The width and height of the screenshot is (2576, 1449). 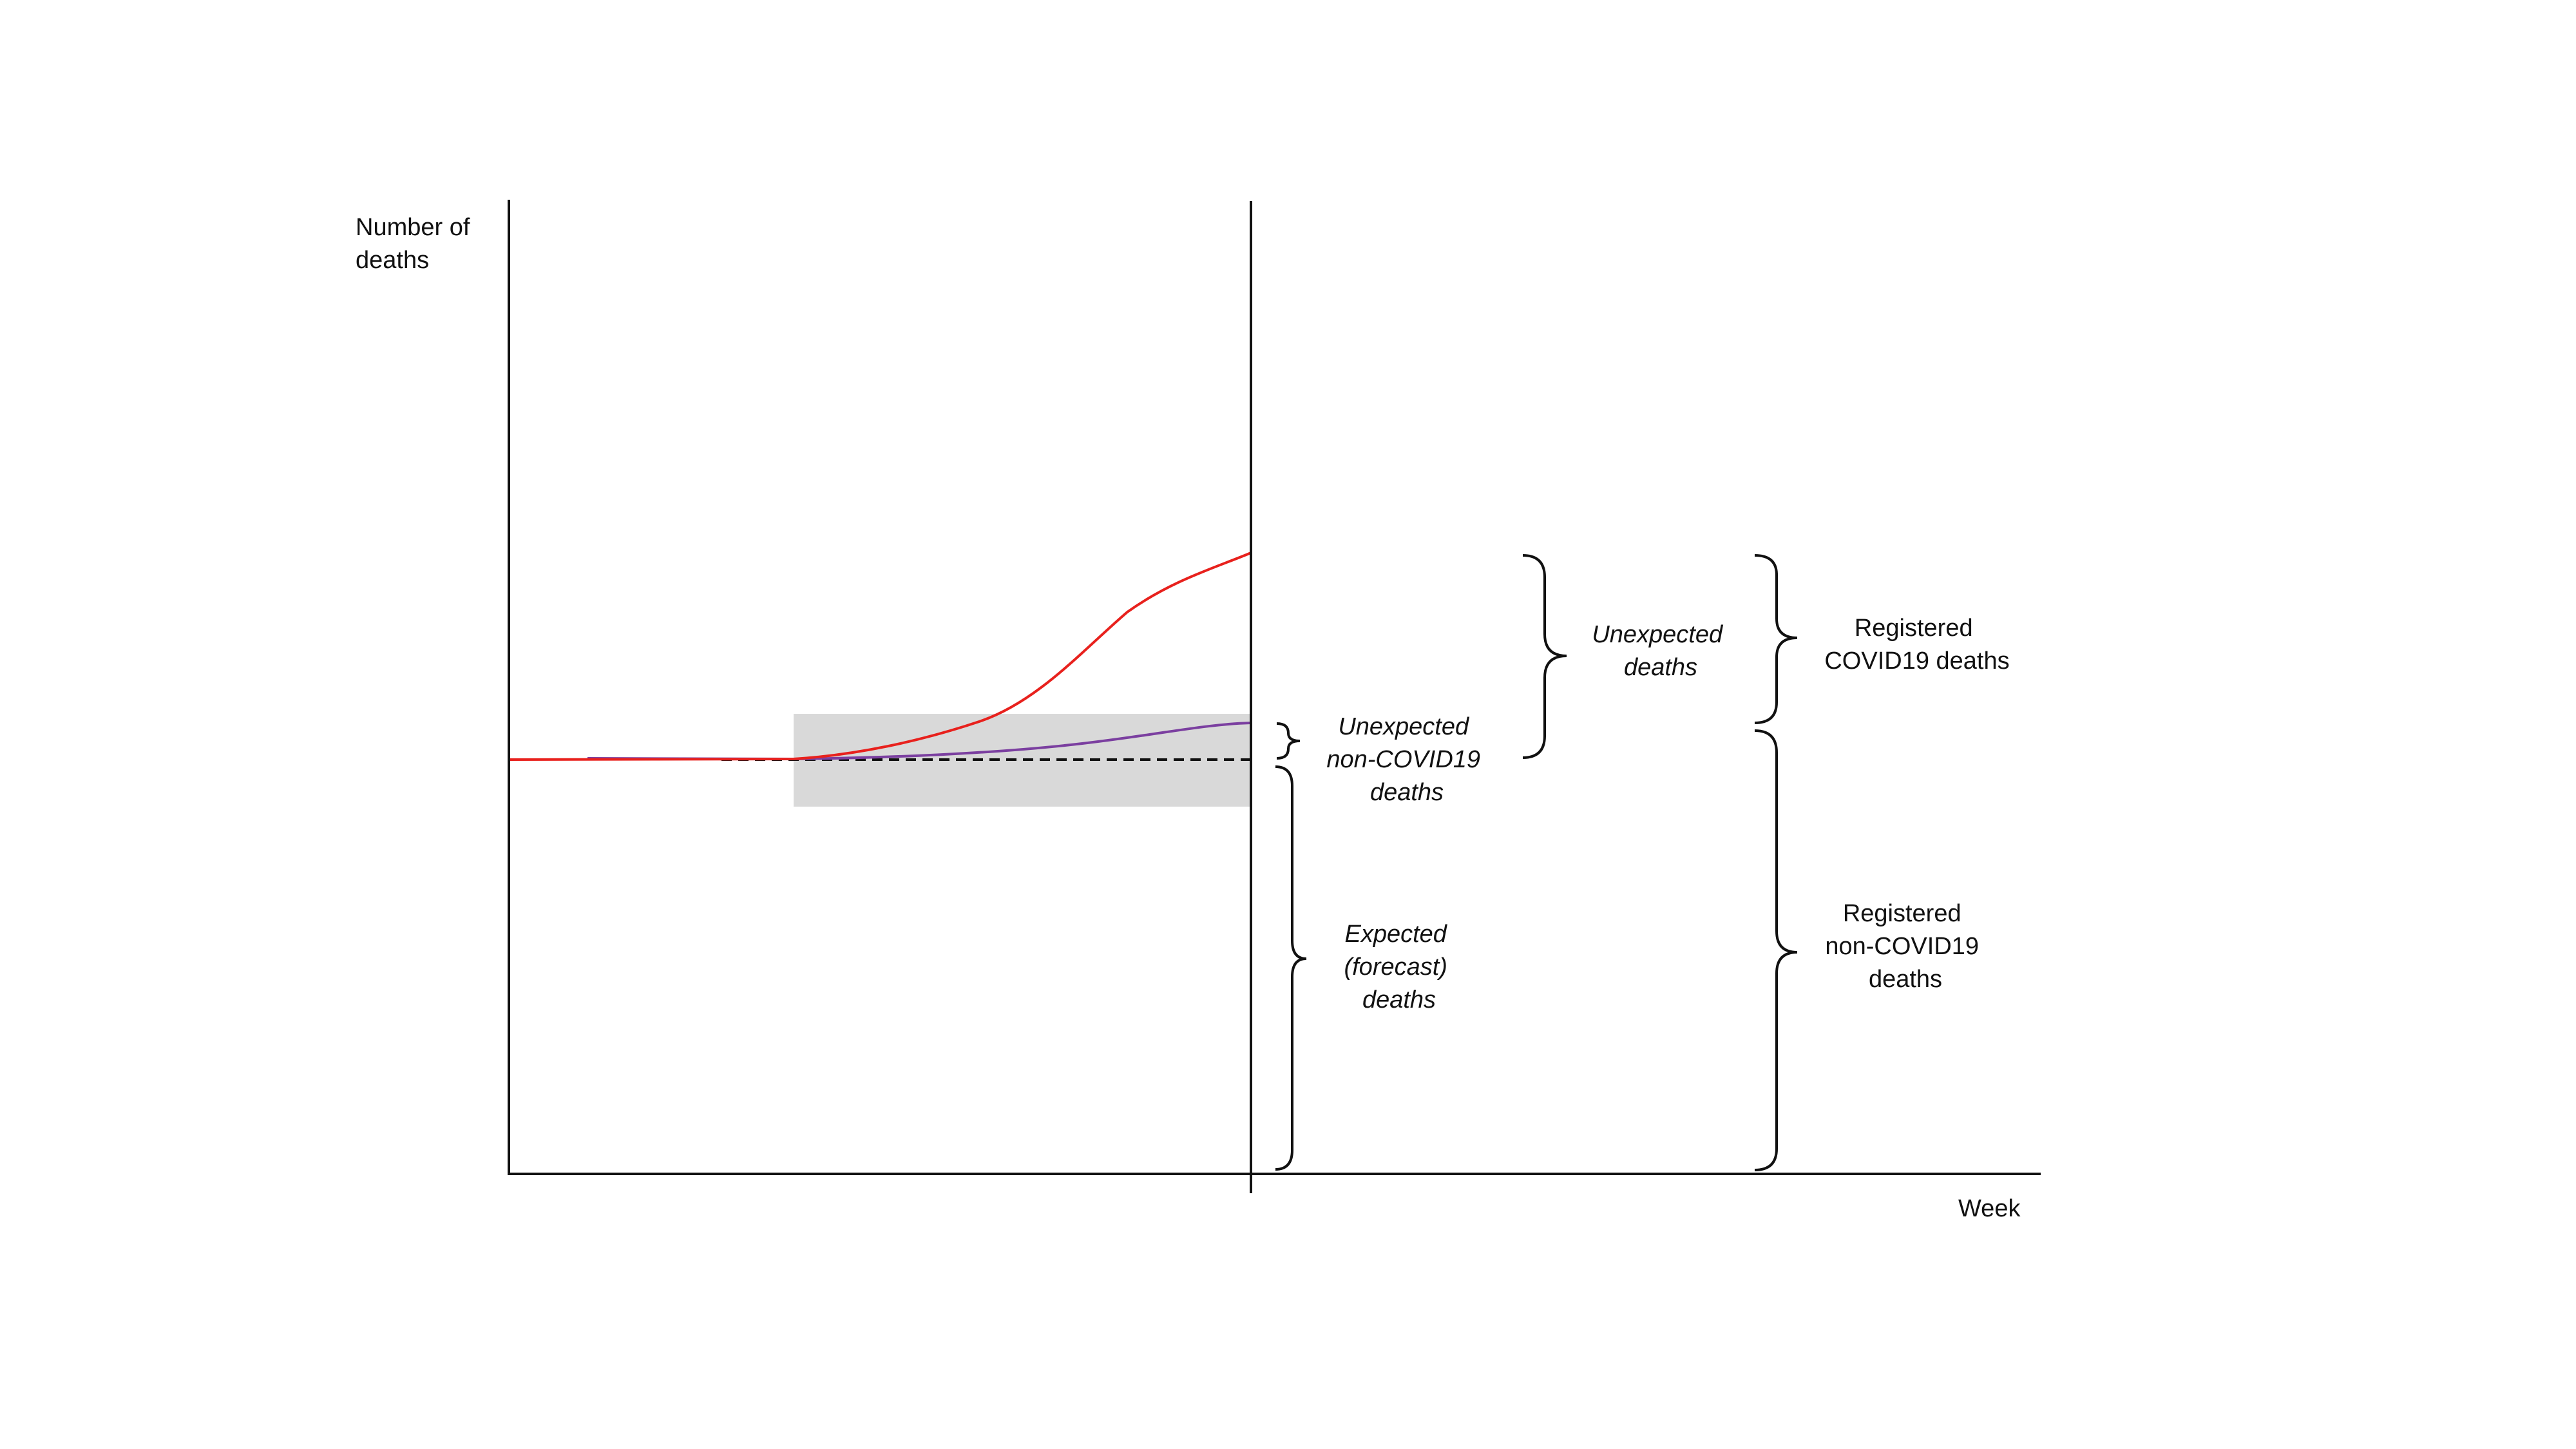 I want to click on label-unexpected-deaths: Unexpected deaths, so click(x=1660, y=651).